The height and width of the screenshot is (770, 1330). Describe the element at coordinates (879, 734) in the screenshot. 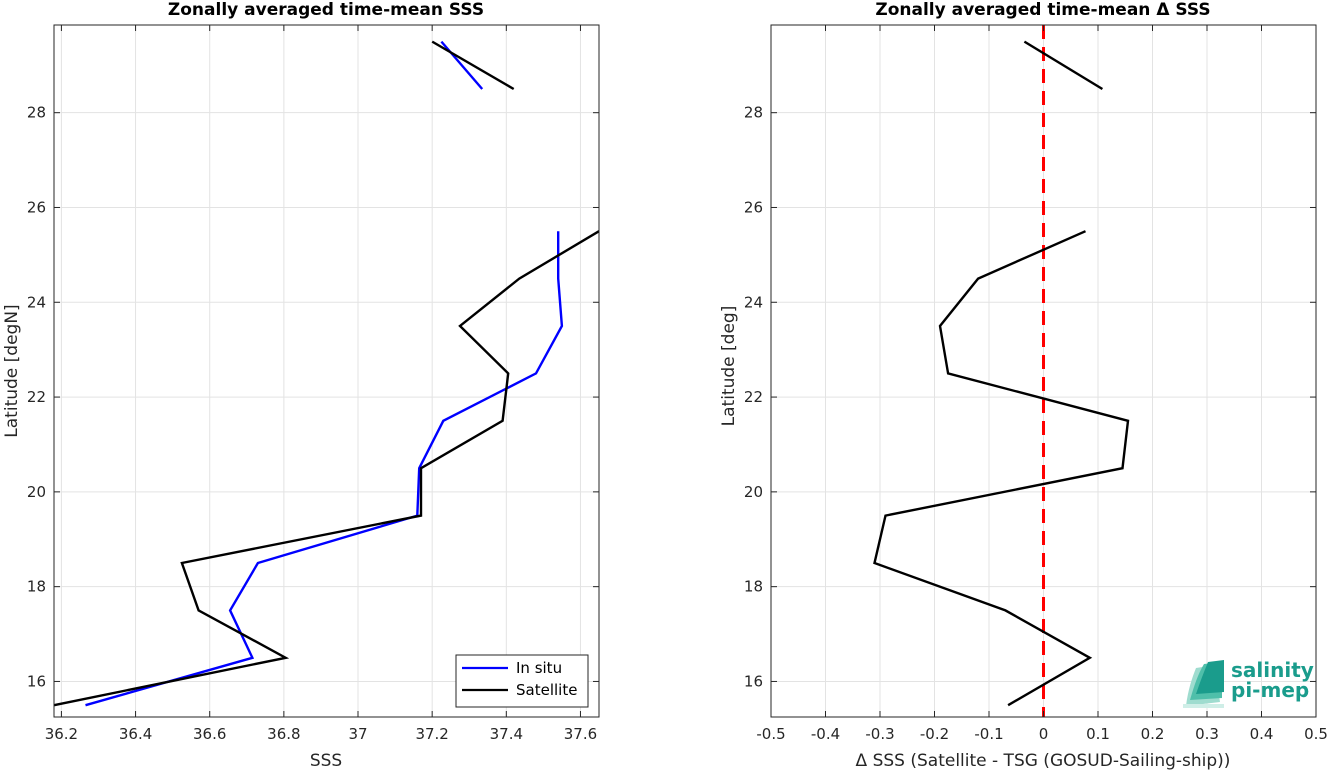

I see `x-tick-label: -0.3` at that location.